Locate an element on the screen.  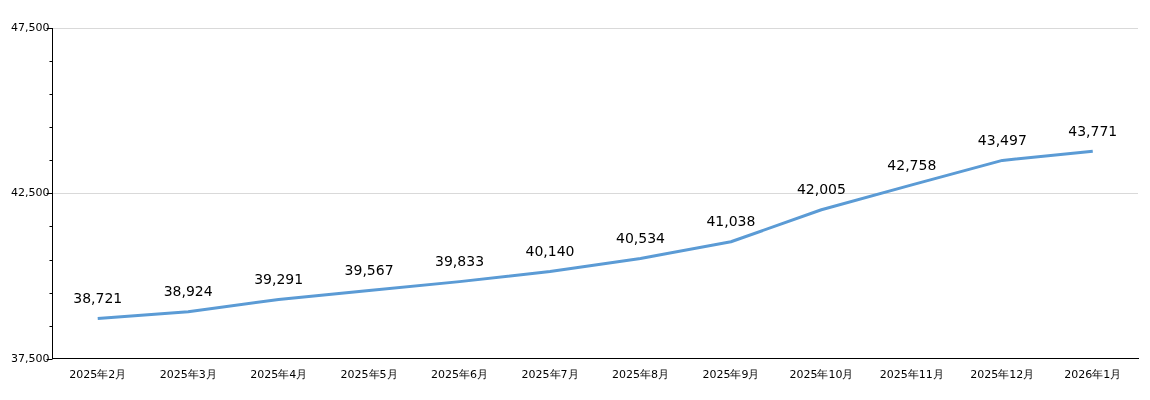
data-label: 42,758 is located at coordinates (912, 164).